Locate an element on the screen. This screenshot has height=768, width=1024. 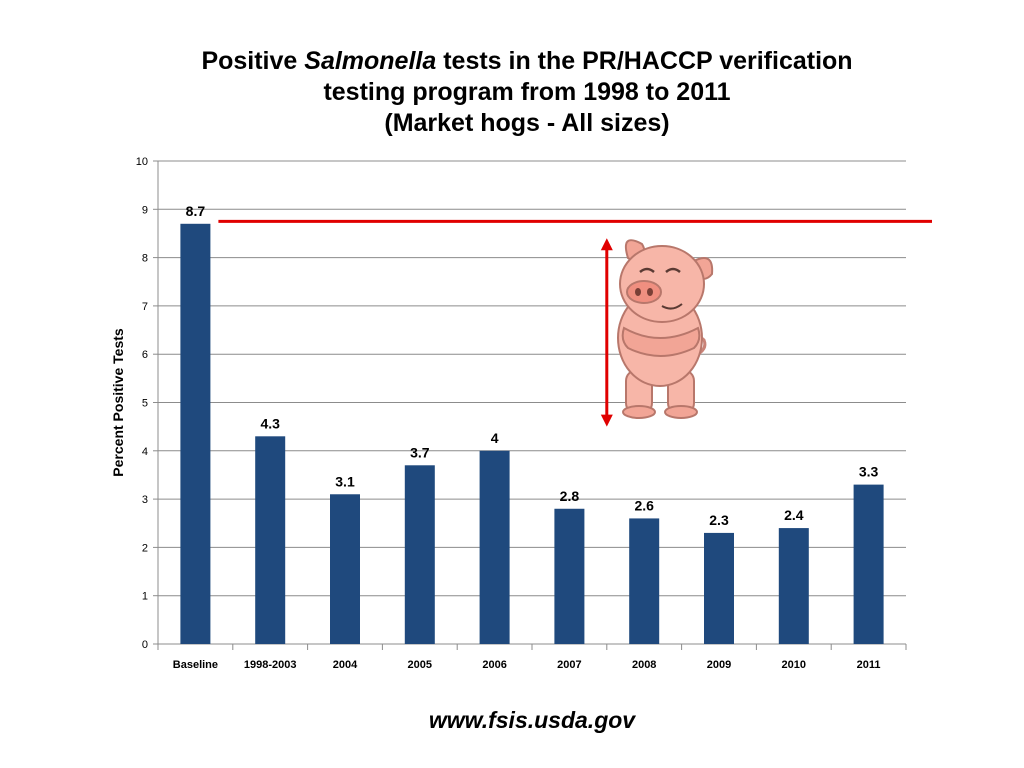
data-label: 2.8 is located at coordinates (570, 496).